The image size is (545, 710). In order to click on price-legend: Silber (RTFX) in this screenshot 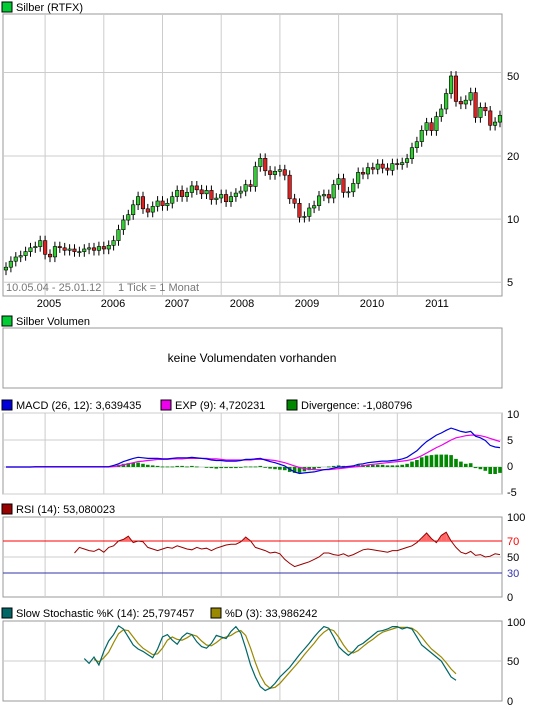, I will do `click(49, 8)`.